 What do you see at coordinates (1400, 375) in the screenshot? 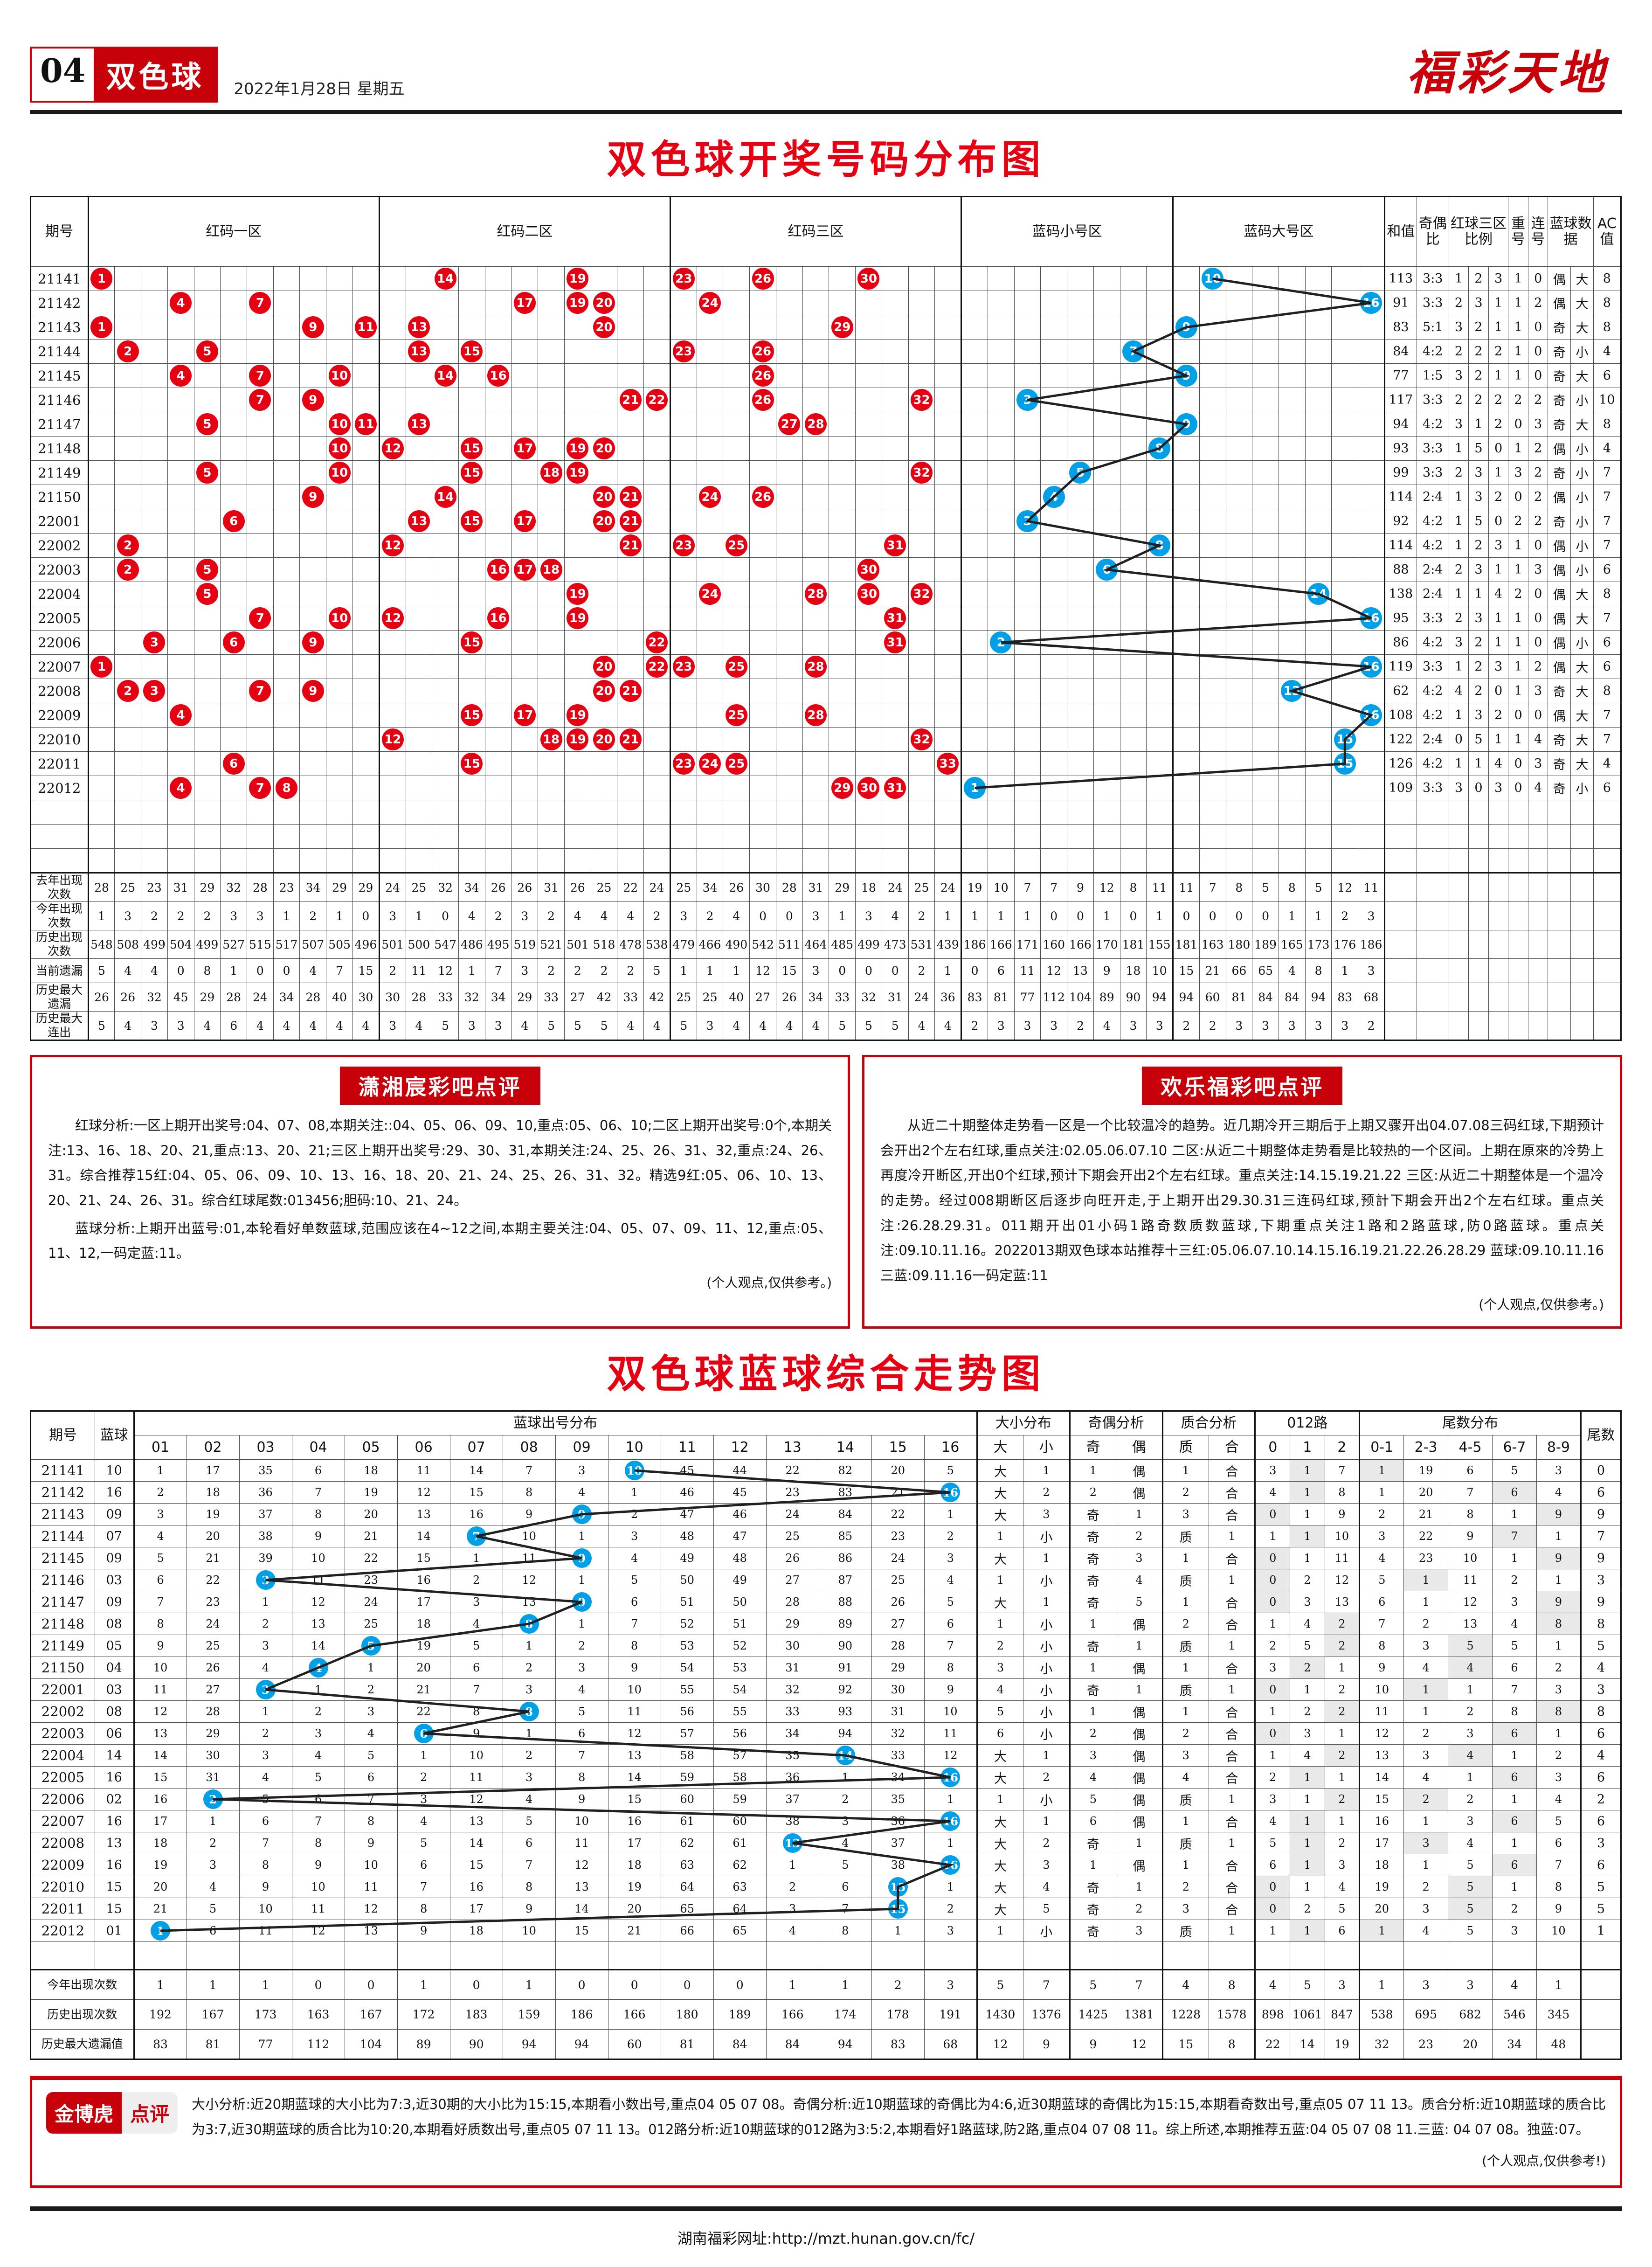
I see `sum-cell: 77` at bounding box center [1400, 375].